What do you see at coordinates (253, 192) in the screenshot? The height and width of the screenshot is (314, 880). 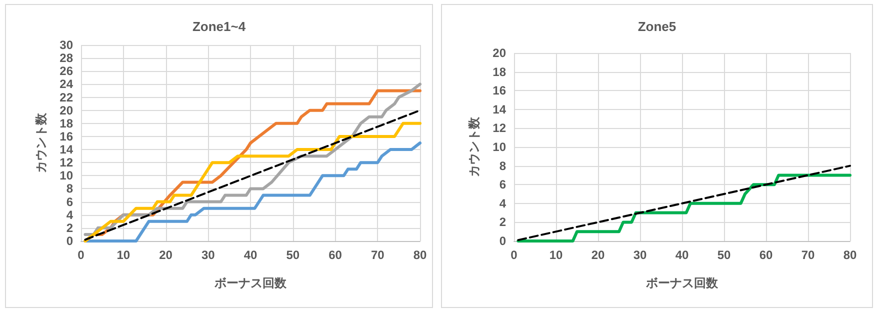 I see `line-series` at bounding box center [253, 192].